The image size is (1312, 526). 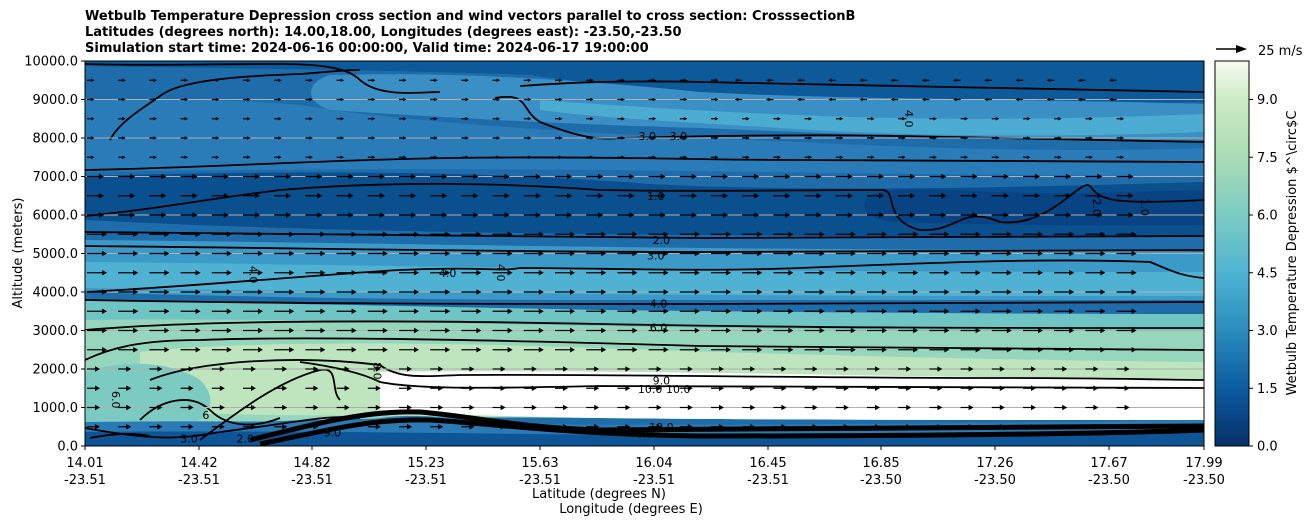 What do you see at coordinates (540, 480) in the screenshot?
I see `x-tick-label-lon: -23.51` at bounding box center [540, 480].